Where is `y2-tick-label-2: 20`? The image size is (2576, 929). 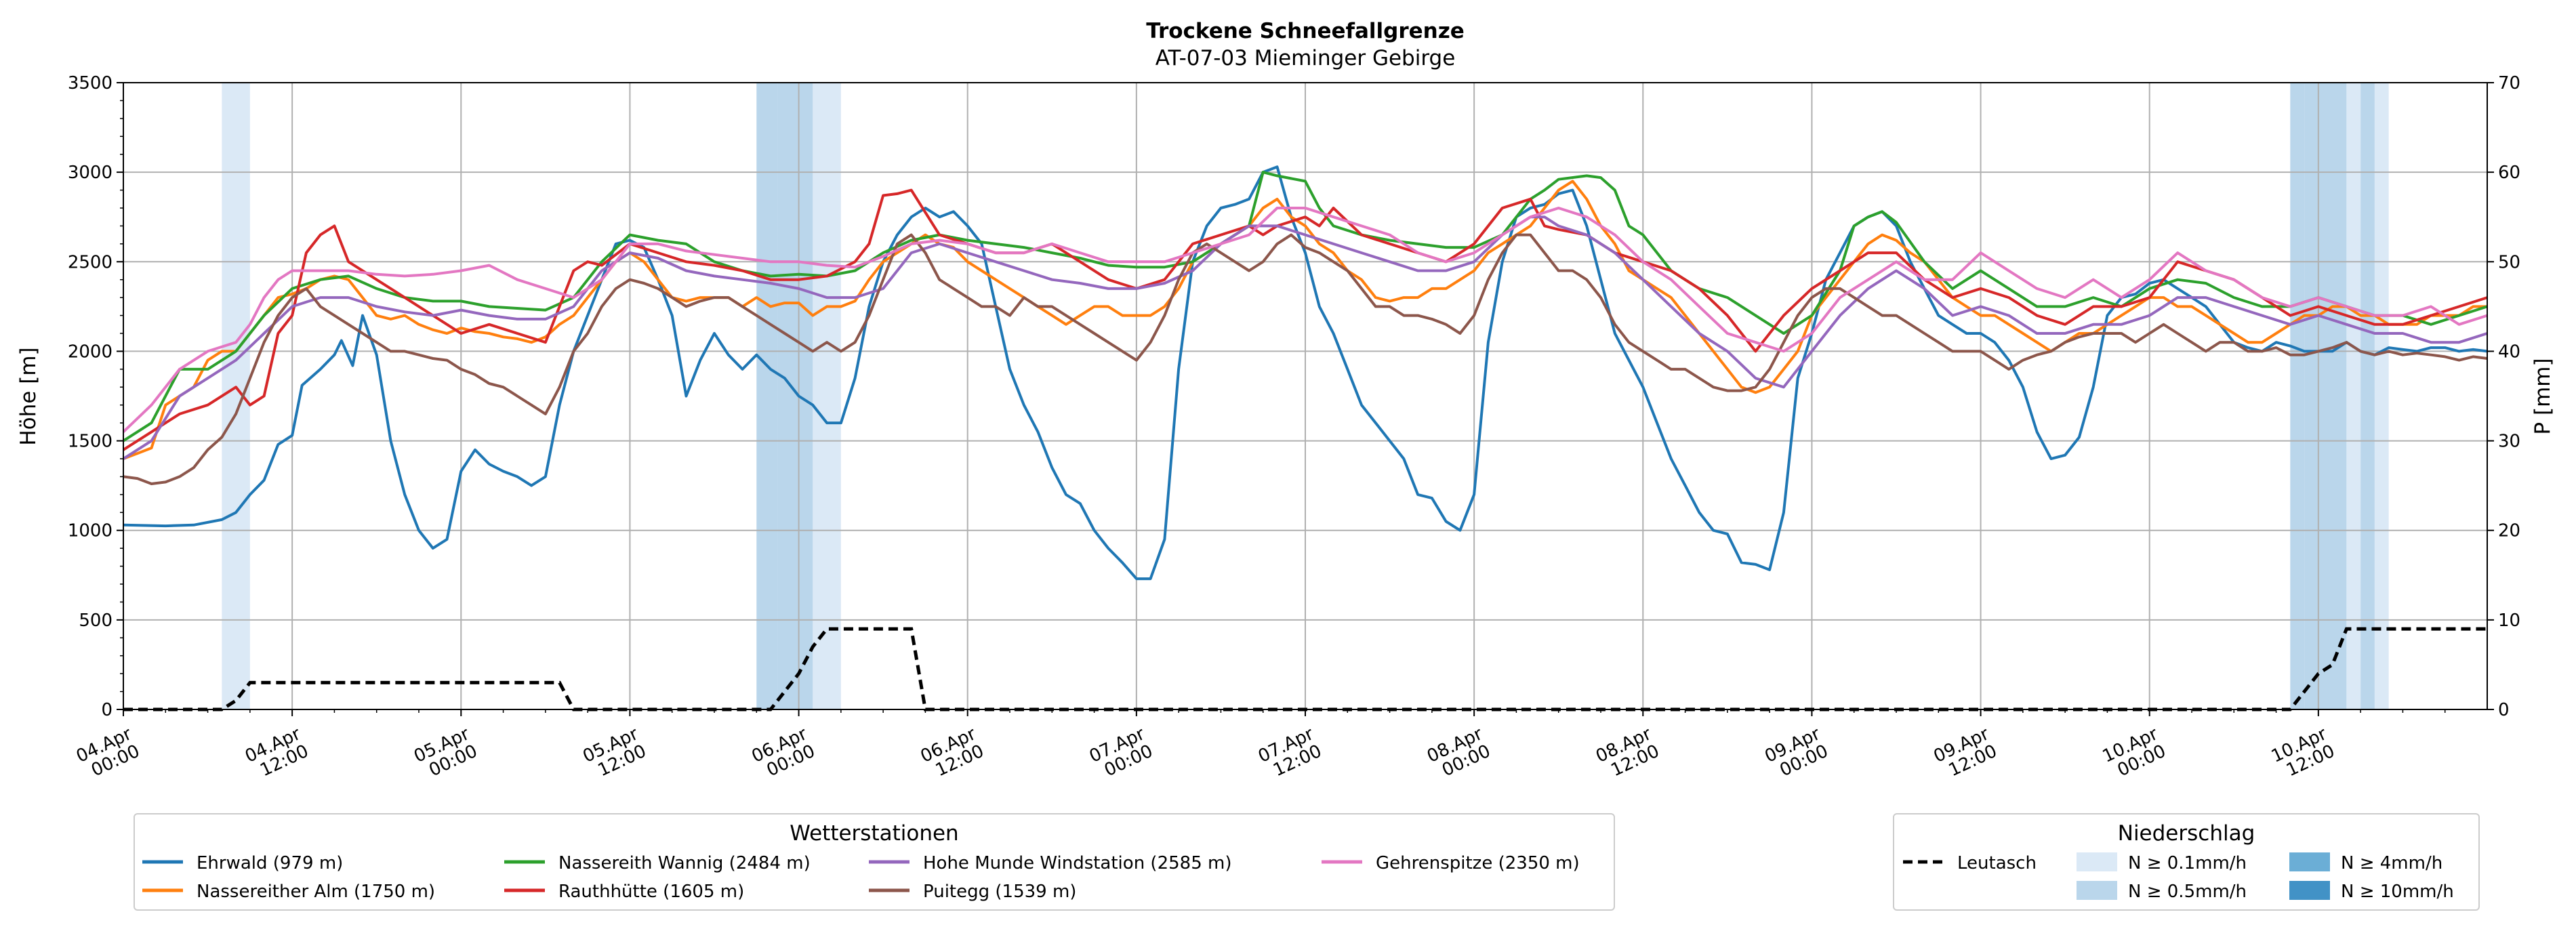 y2-tick-label-2: 20 is located at coordinates (2509, 531).